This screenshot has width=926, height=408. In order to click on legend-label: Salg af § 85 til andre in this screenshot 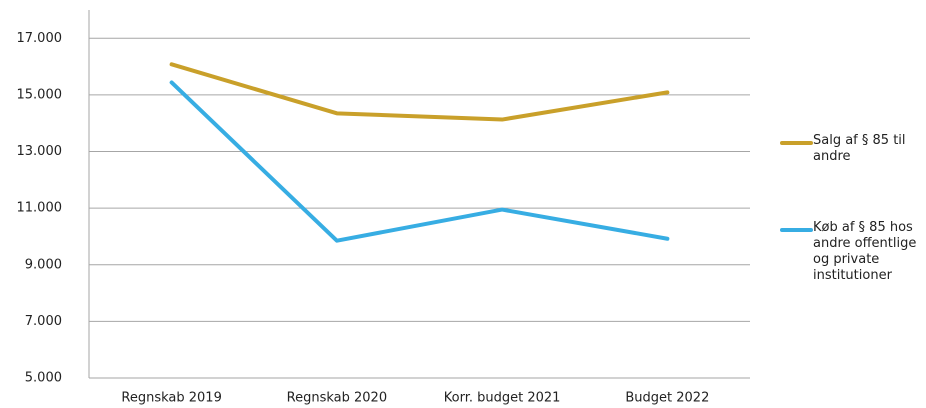, I will do `click(859, 148)`.